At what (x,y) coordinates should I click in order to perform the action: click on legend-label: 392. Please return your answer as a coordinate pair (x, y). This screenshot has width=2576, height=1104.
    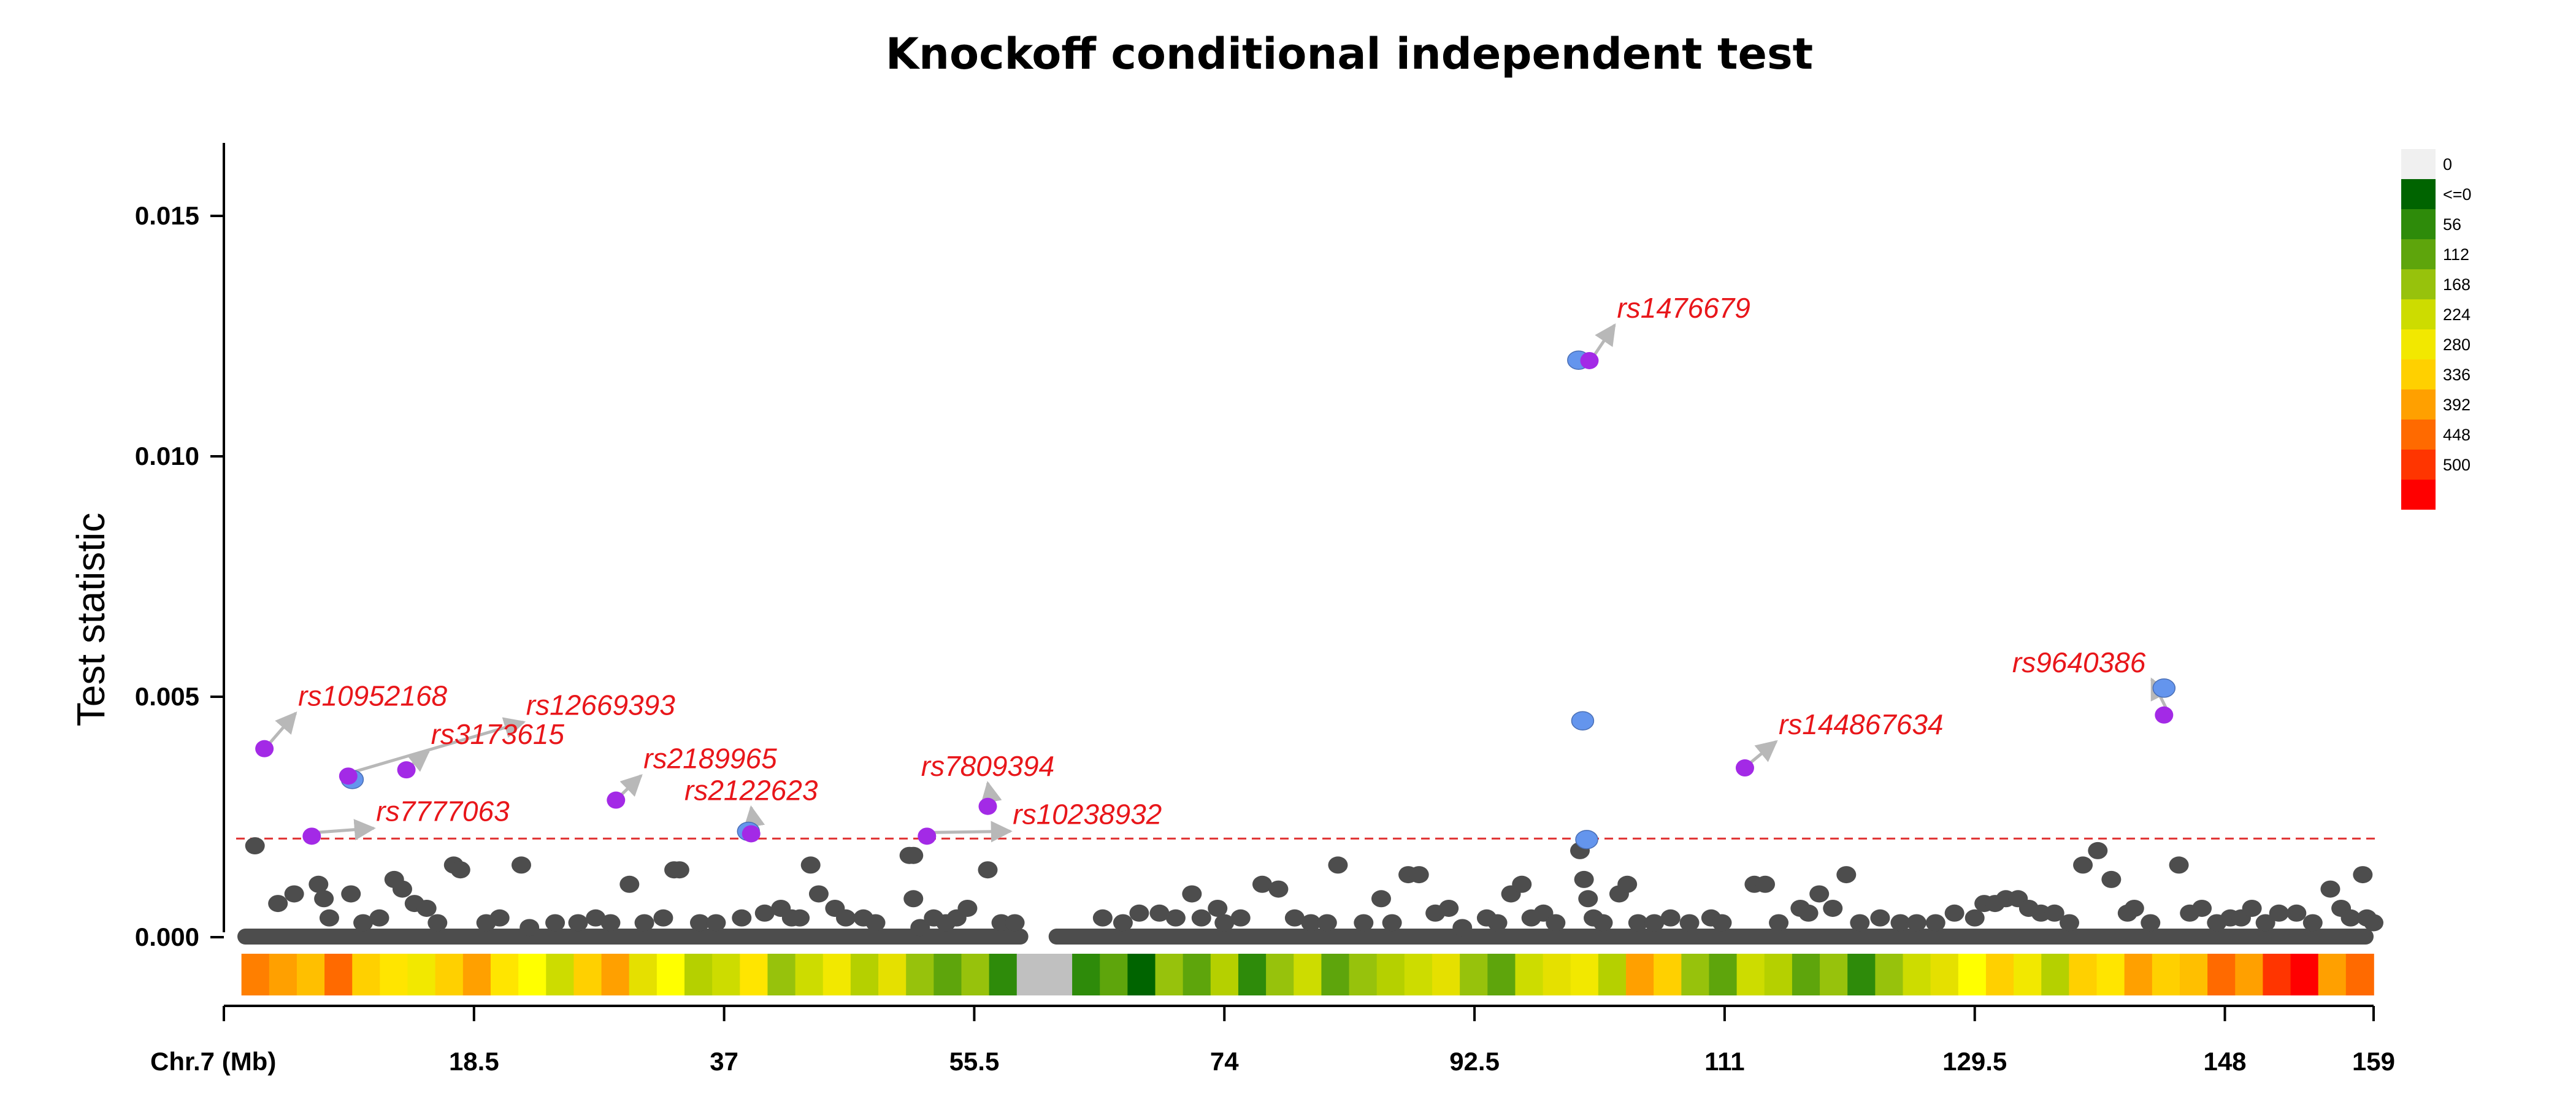
    Looking at the image, I should click on (2457, 405).